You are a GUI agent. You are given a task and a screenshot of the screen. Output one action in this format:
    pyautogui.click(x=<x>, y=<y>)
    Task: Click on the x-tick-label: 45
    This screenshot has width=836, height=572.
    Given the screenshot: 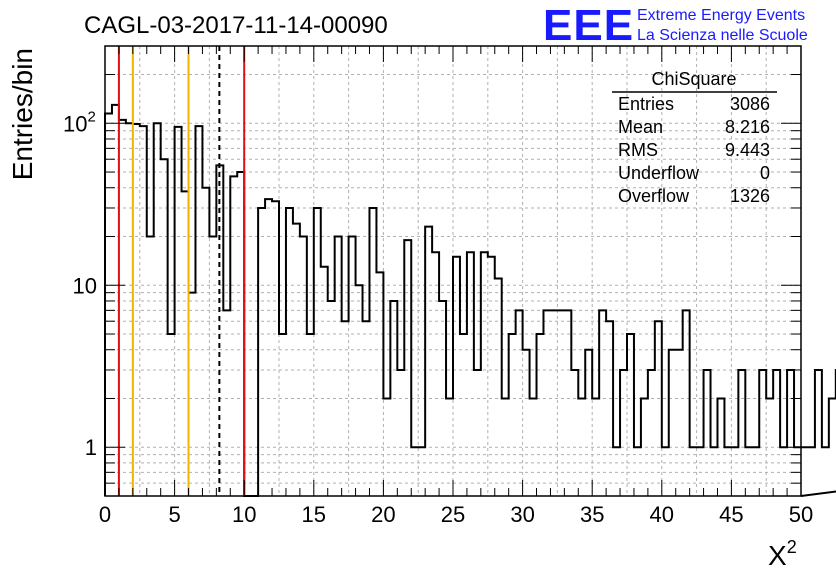 What is the action you would take?
    pyautogui.click(x=731, y=514)
    